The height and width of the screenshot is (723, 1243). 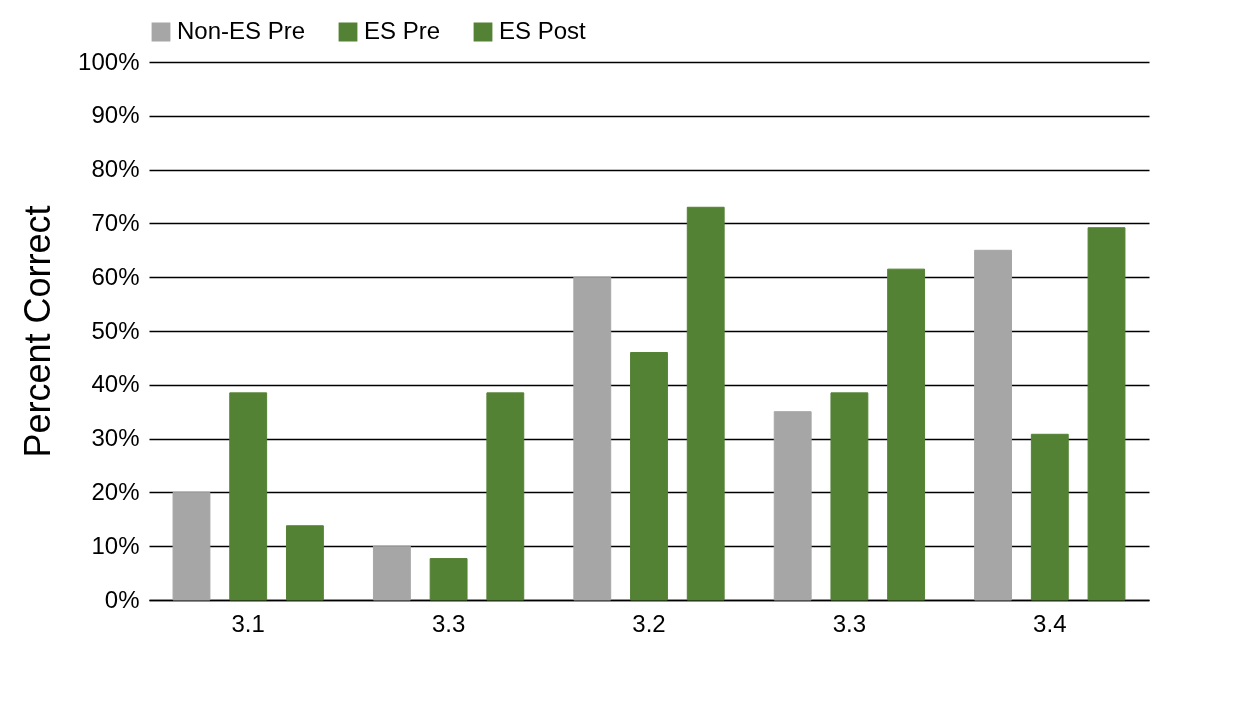 What do you see at coordinates (543, 30) in the screenshot?
I see `legend-label: ES Post` at bounding box center [543, 30].